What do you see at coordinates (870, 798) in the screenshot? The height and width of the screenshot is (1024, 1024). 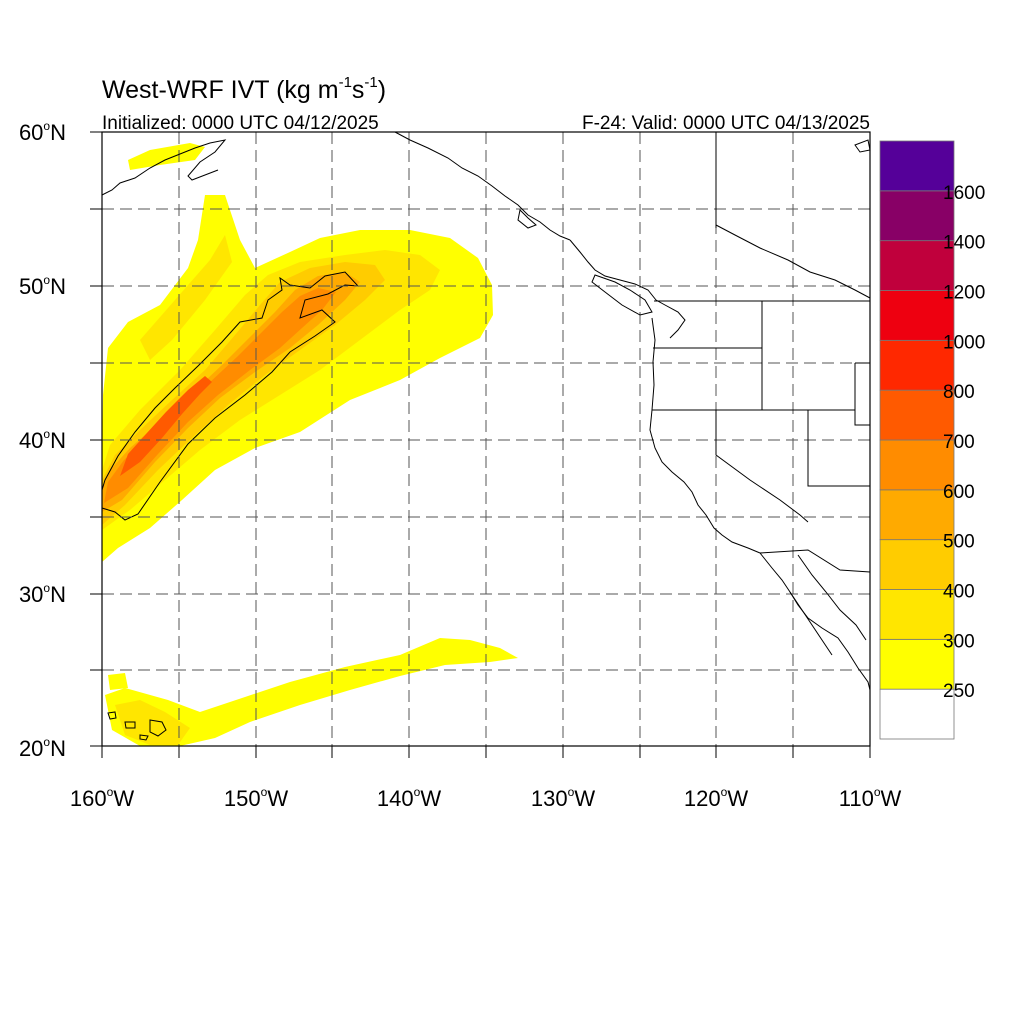 I see `lon-label: 110oW` at bounding box center [870, 798].